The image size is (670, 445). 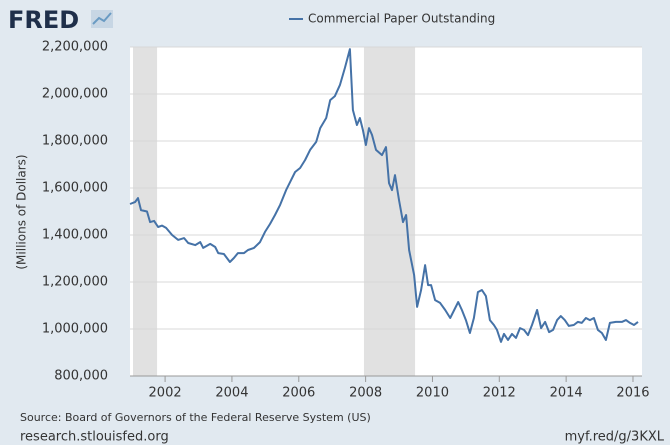 What do you see at coordinates (75, 329) in the screenshot?
I see `y-tick-label: 1,000,000` at bounding box center [75, 329].